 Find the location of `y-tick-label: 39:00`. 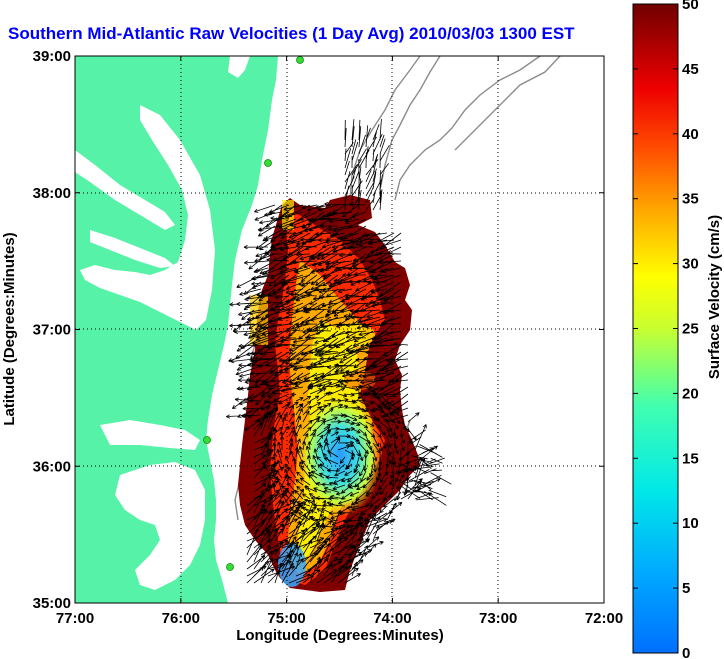

y-tick-label: 39:00 is located at coordinates (52, 56).